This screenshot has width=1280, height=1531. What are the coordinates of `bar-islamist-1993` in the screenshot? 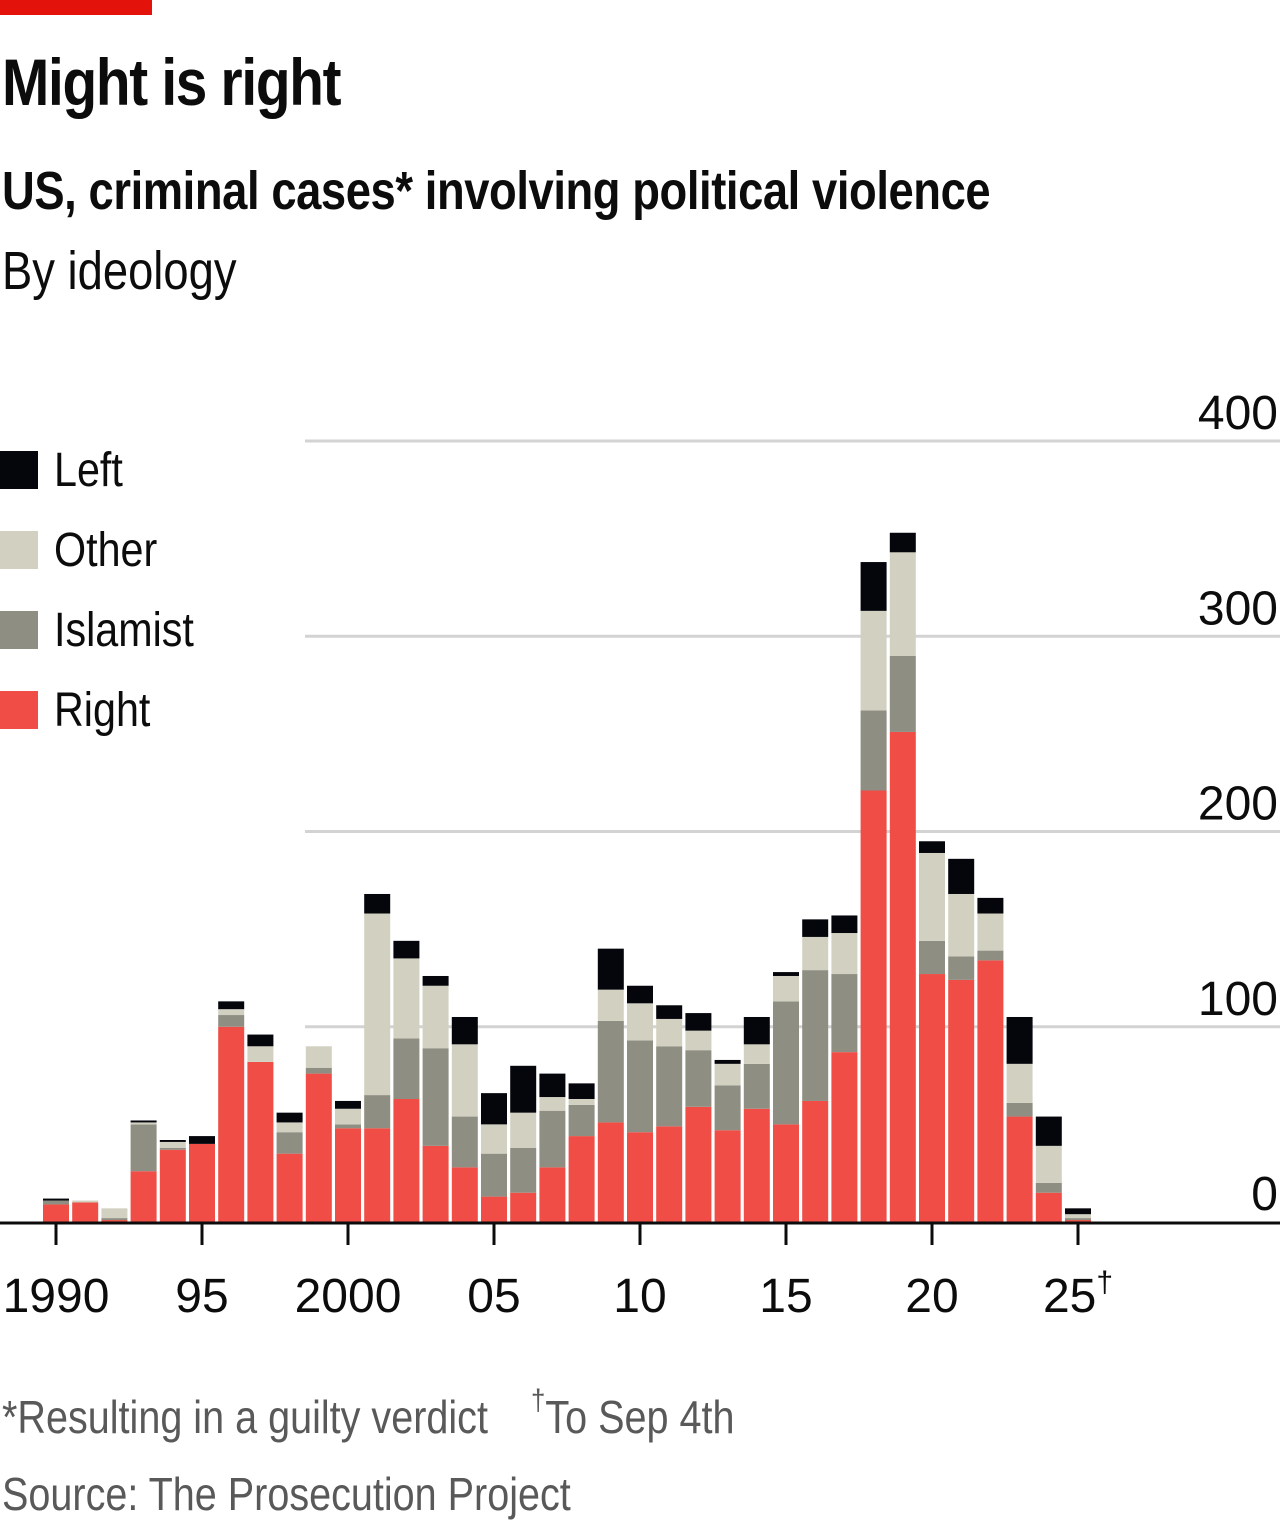 It's located at (143, 1148).